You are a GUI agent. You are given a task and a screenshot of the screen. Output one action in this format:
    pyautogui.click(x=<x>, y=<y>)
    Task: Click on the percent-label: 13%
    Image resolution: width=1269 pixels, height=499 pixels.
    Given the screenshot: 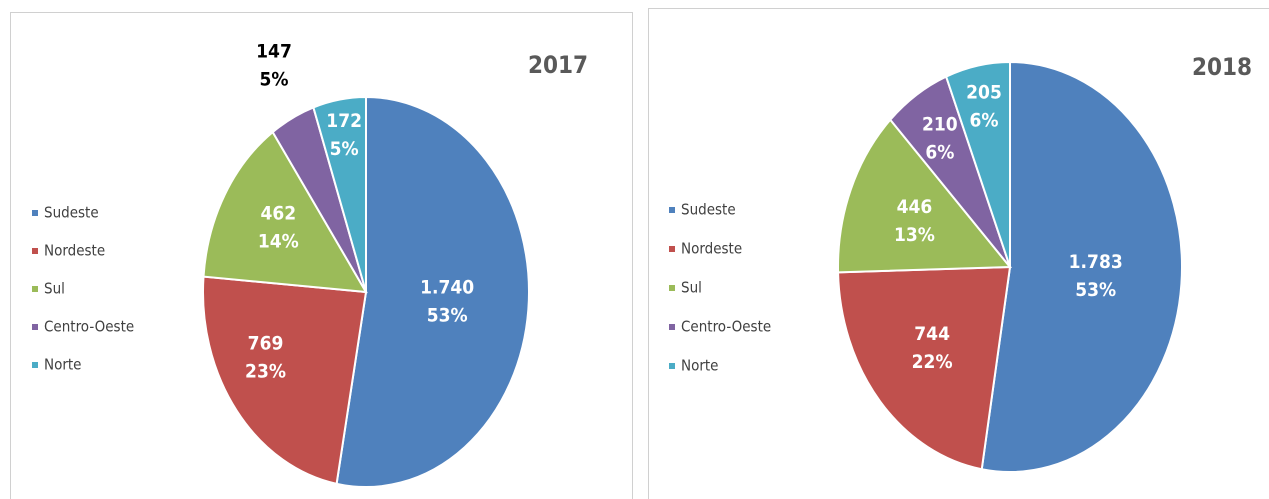 What is the action you would take?
    pyautogui.click(x=914, y=235)
    